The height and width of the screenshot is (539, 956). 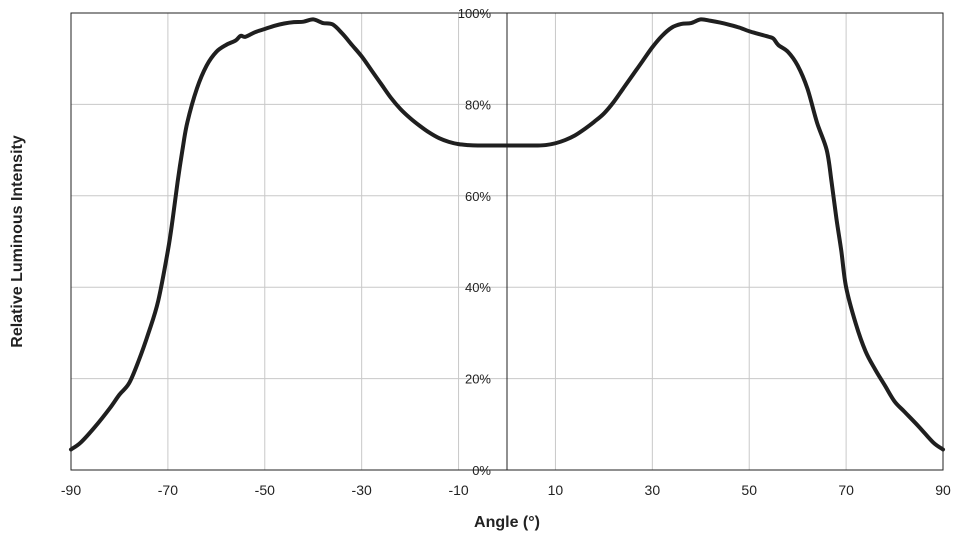 What do you see at coordinates (475, 242) in the screenshot?
I see `y-tick-labels: 0% 20% 40% 60% 80% 100%` at bounding box center [475, 242].